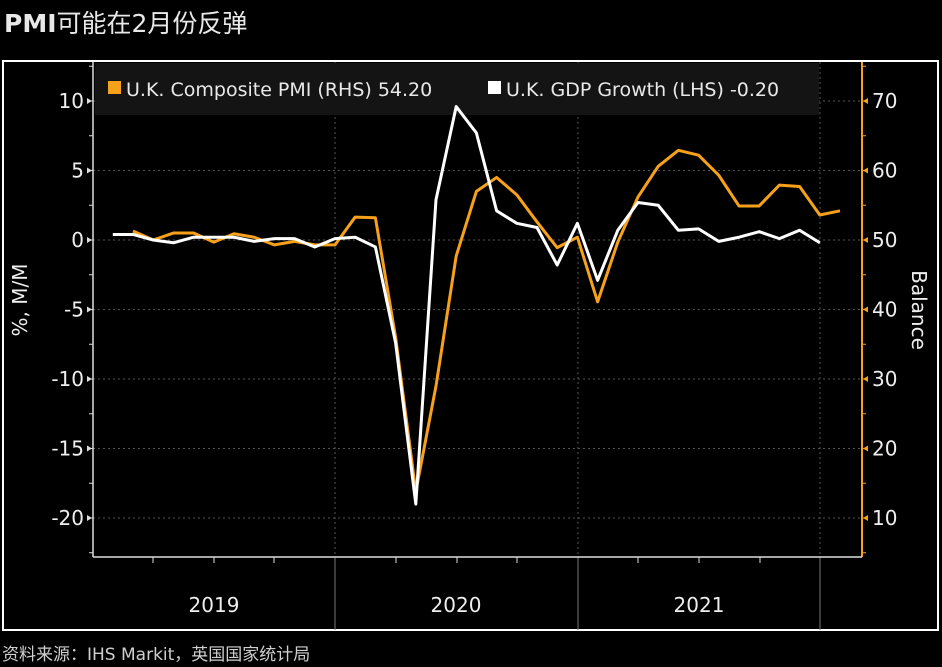 The image size is (942, 667). Describe the element at coordinates (279, 90) in the screenshot. I see `legend-label-pmi: U.K. Composite PMI (RHS) 54.20` at that location.